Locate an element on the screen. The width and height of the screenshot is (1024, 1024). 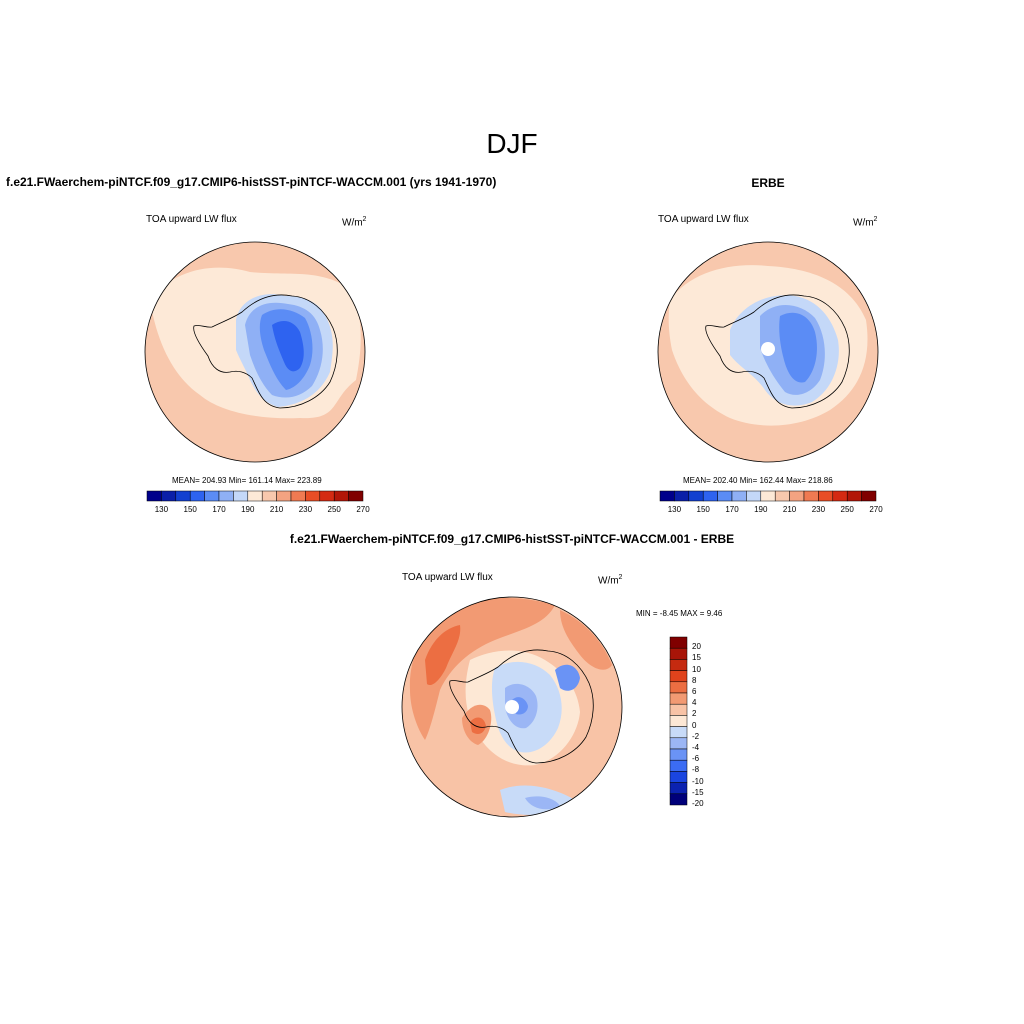
model-colorbar-tick-label: 230 is located at coordinates (305, 509).